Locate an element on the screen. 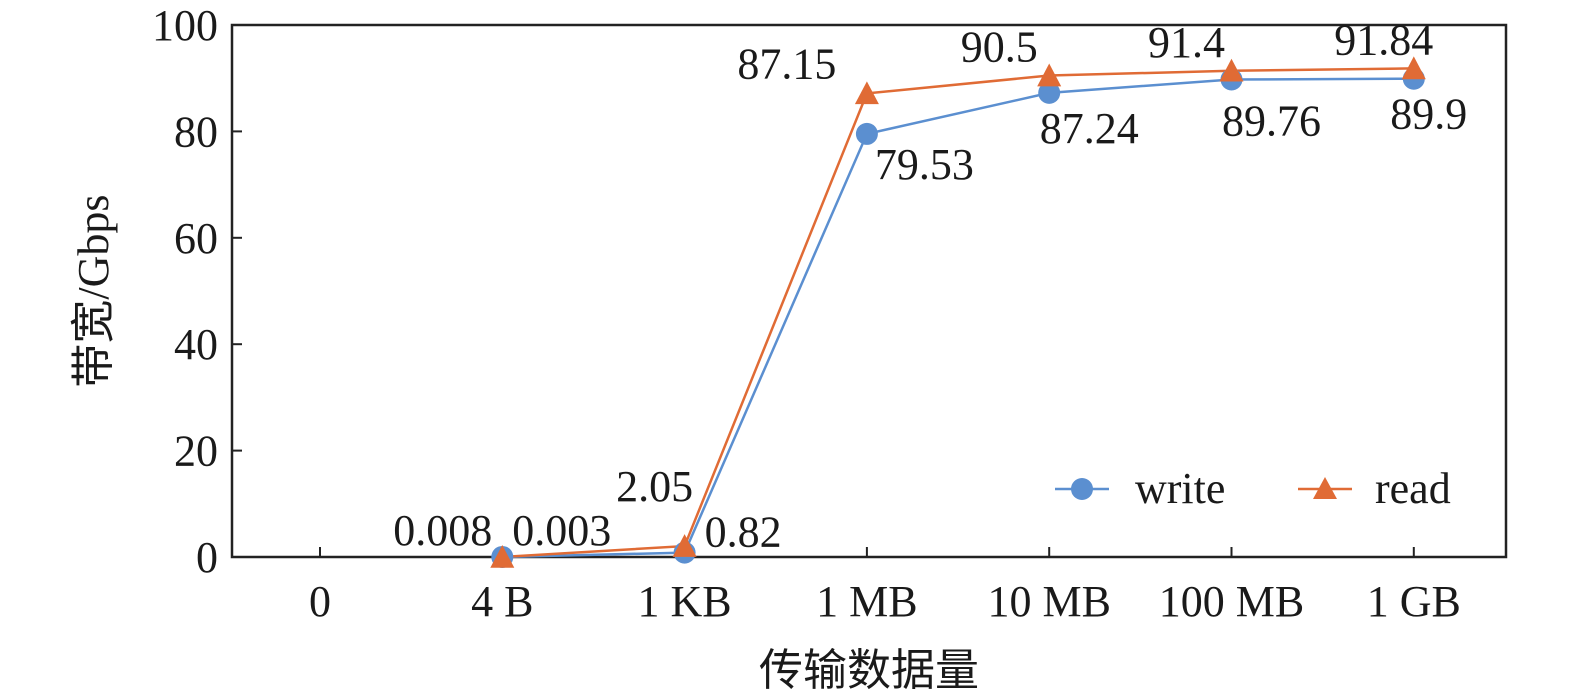  read-data-label: 91.4 is located at coordinates (1186, 42).